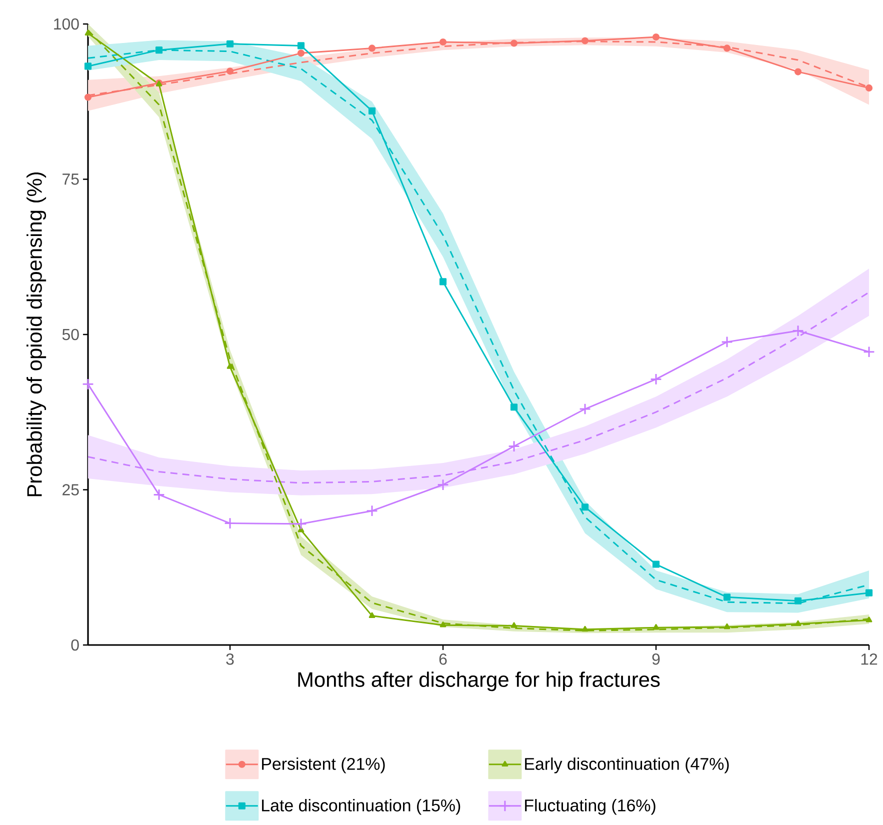 This screenshot has width=883, height=825. I want to click on y-tick-label: 0, so click(75, 645).